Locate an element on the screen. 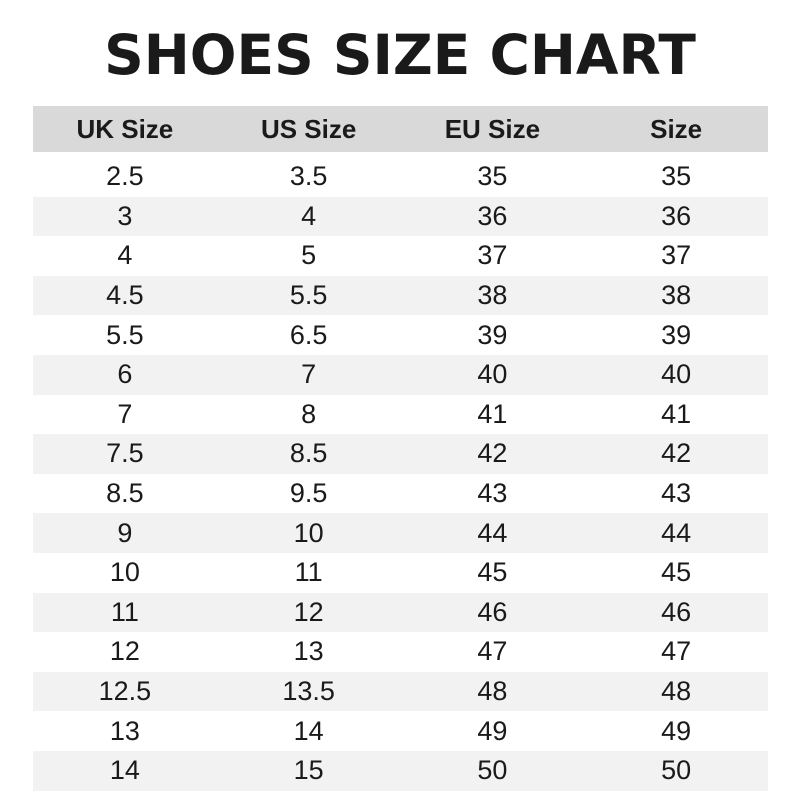  table-row: 11 12 46 46 is located at coordinates (400, 612).